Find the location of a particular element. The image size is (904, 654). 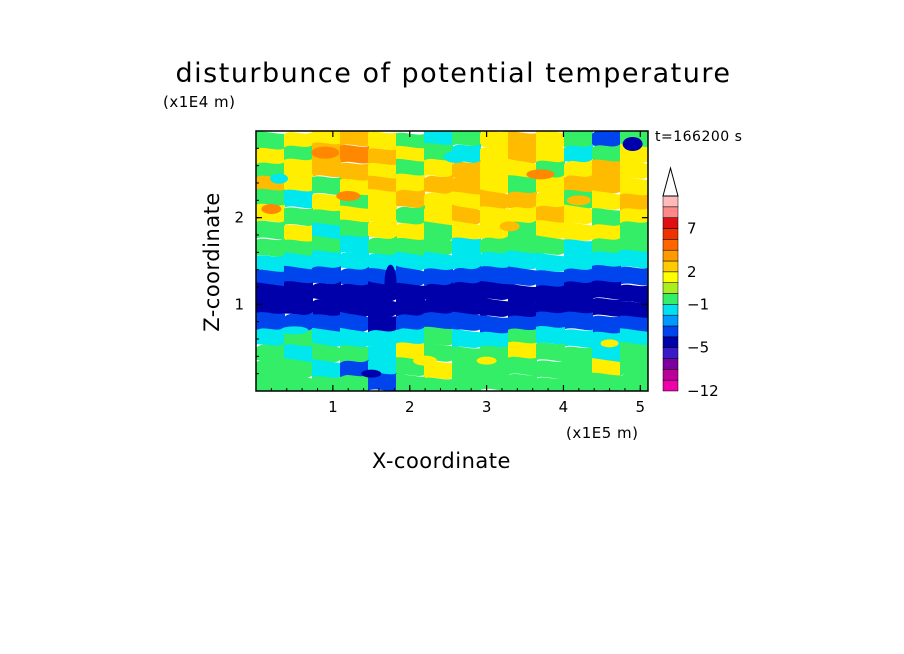

colorbar-extend-arrow is located at coordinates (670, 181).